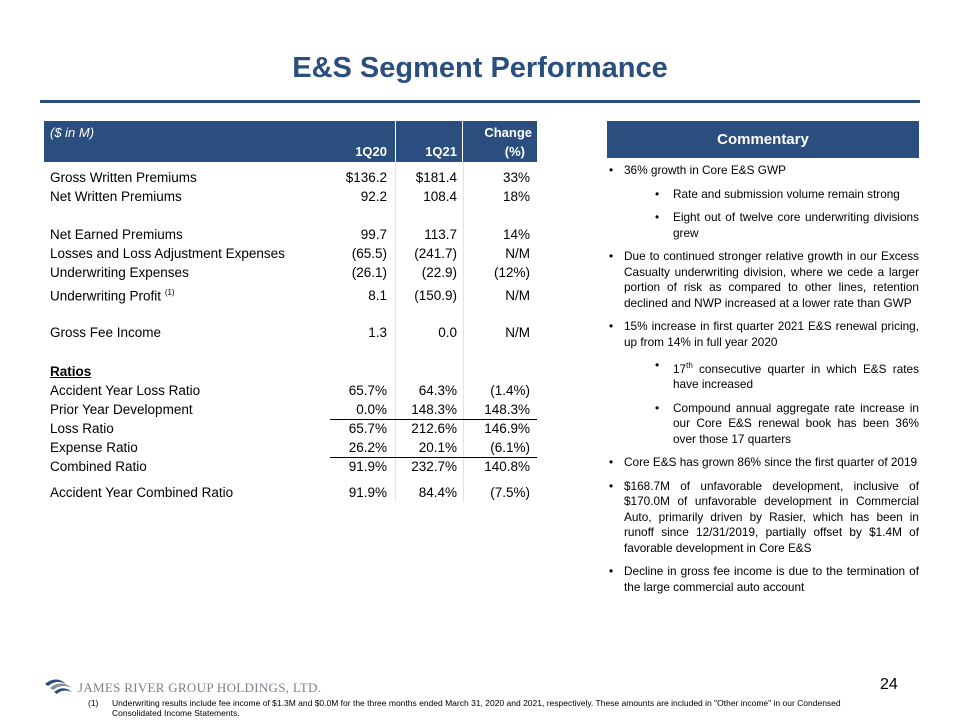  Describe the element at coordinates (373, 196) in the screenshot. I see `value-1q20: 92.2` at that location.